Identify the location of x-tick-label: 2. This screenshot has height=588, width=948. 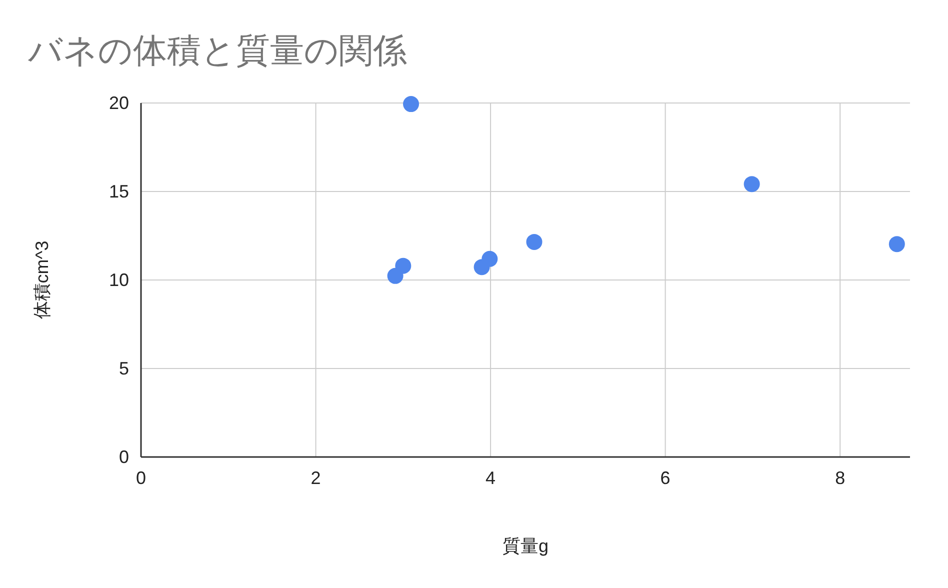
(315, 478).